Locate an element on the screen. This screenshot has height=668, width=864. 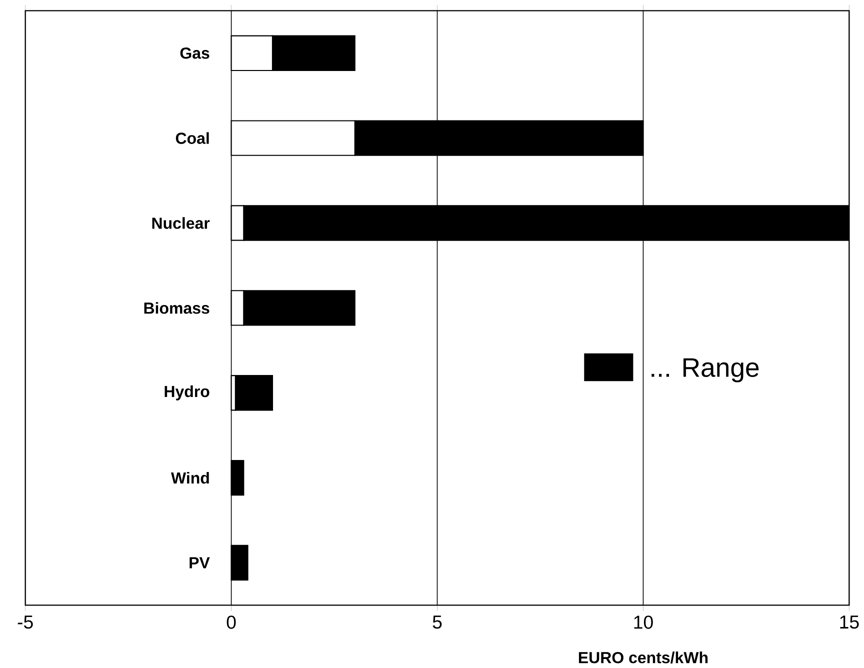
x-tick-label: -5 is located at coordinates (25, 622).